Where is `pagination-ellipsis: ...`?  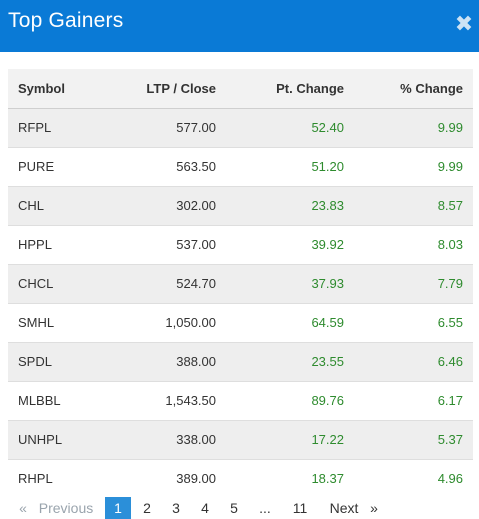
pagination-ellipsis: ... is located at coordinates (265, 508).